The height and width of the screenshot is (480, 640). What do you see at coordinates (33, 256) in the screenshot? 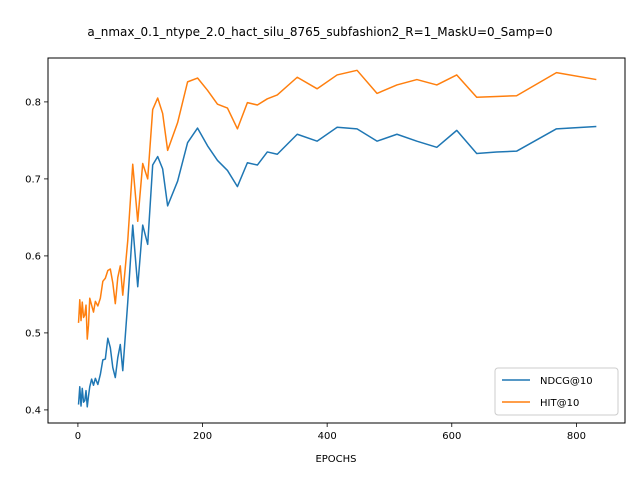
I see `y-tick-label: 0.6` at bounding box center [33, 256].